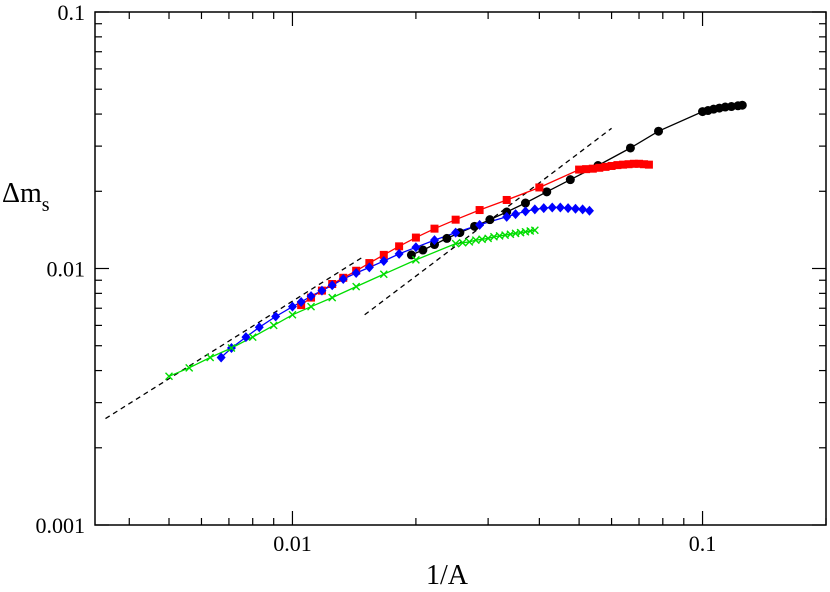  I want to click on y-axis-title-main: Δm, so click(22, 193).